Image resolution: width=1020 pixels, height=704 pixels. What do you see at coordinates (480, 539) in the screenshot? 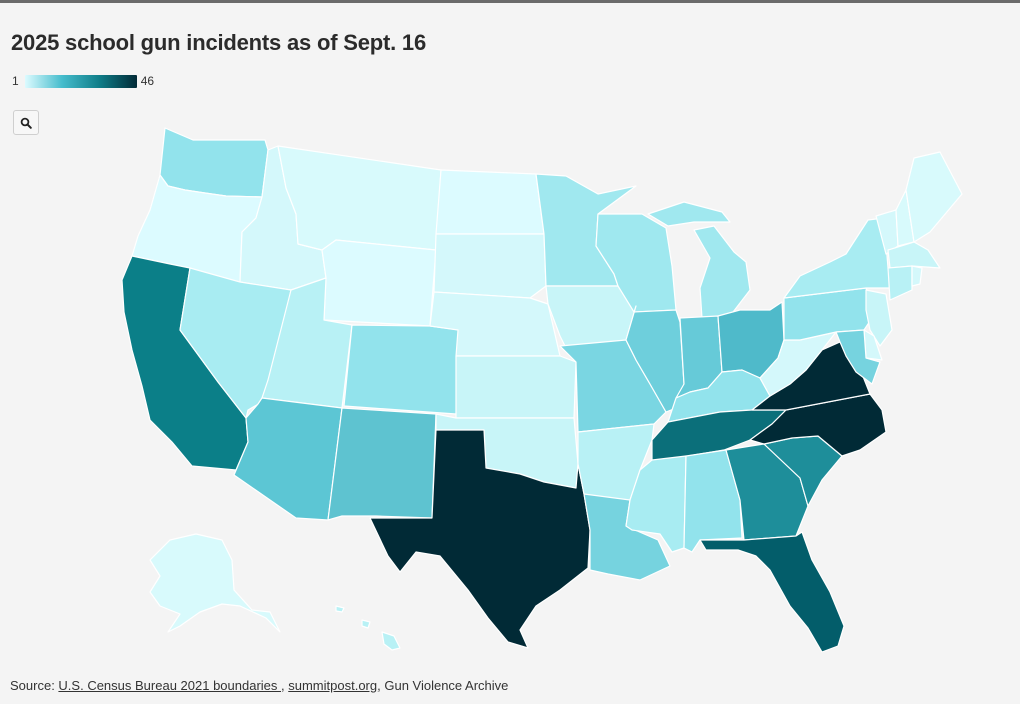
I see `state-texas` at bounding box center [480, 539].